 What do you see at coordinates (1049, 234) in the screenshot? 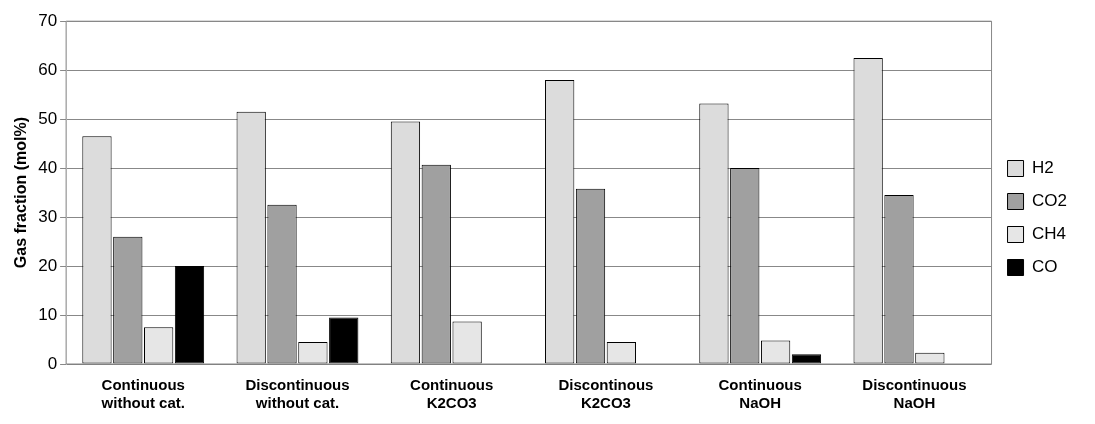
I see `legend-label: CH4` at bounding box center [1049, 234].